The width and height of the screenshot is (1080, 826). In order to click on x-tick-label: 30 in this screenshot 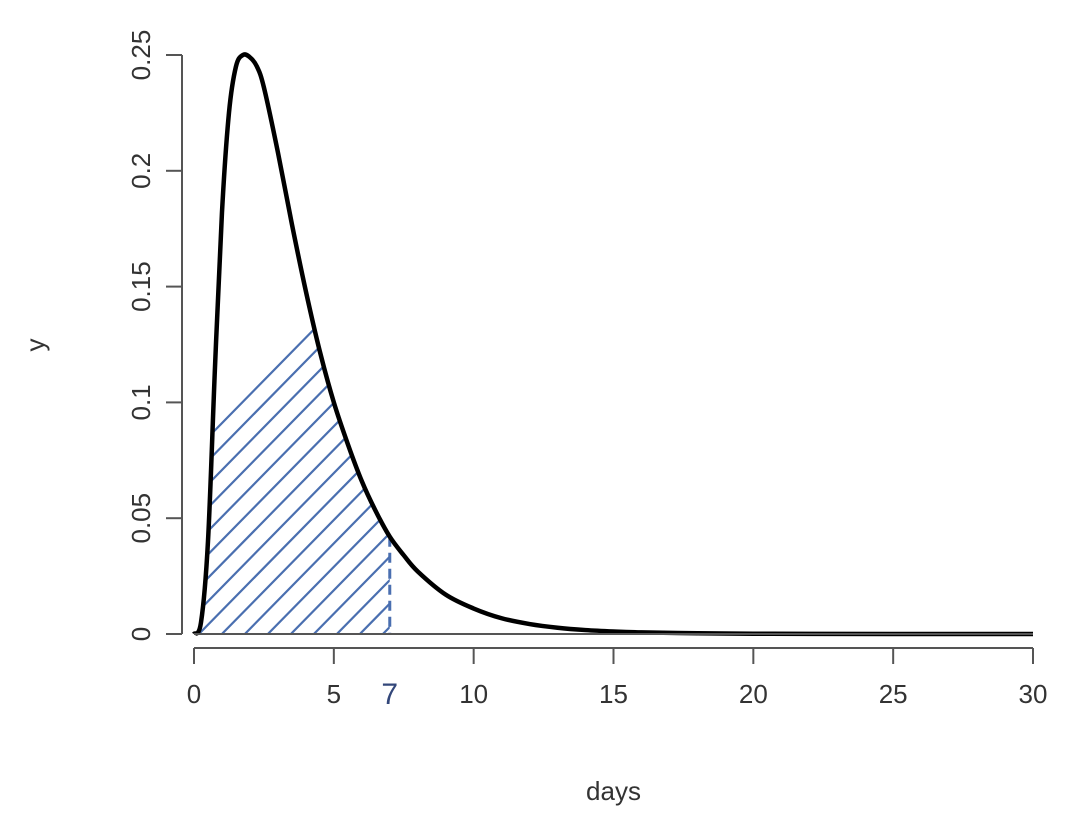, I will do `click(1033, 694)`.